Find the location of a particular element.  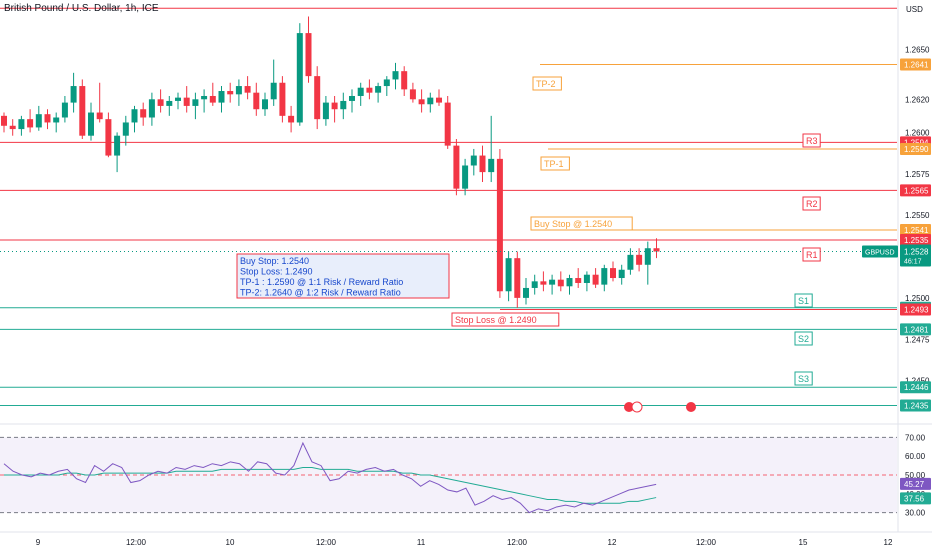

price-tick-label: 1.2500 is located at coordinates (917, 298).